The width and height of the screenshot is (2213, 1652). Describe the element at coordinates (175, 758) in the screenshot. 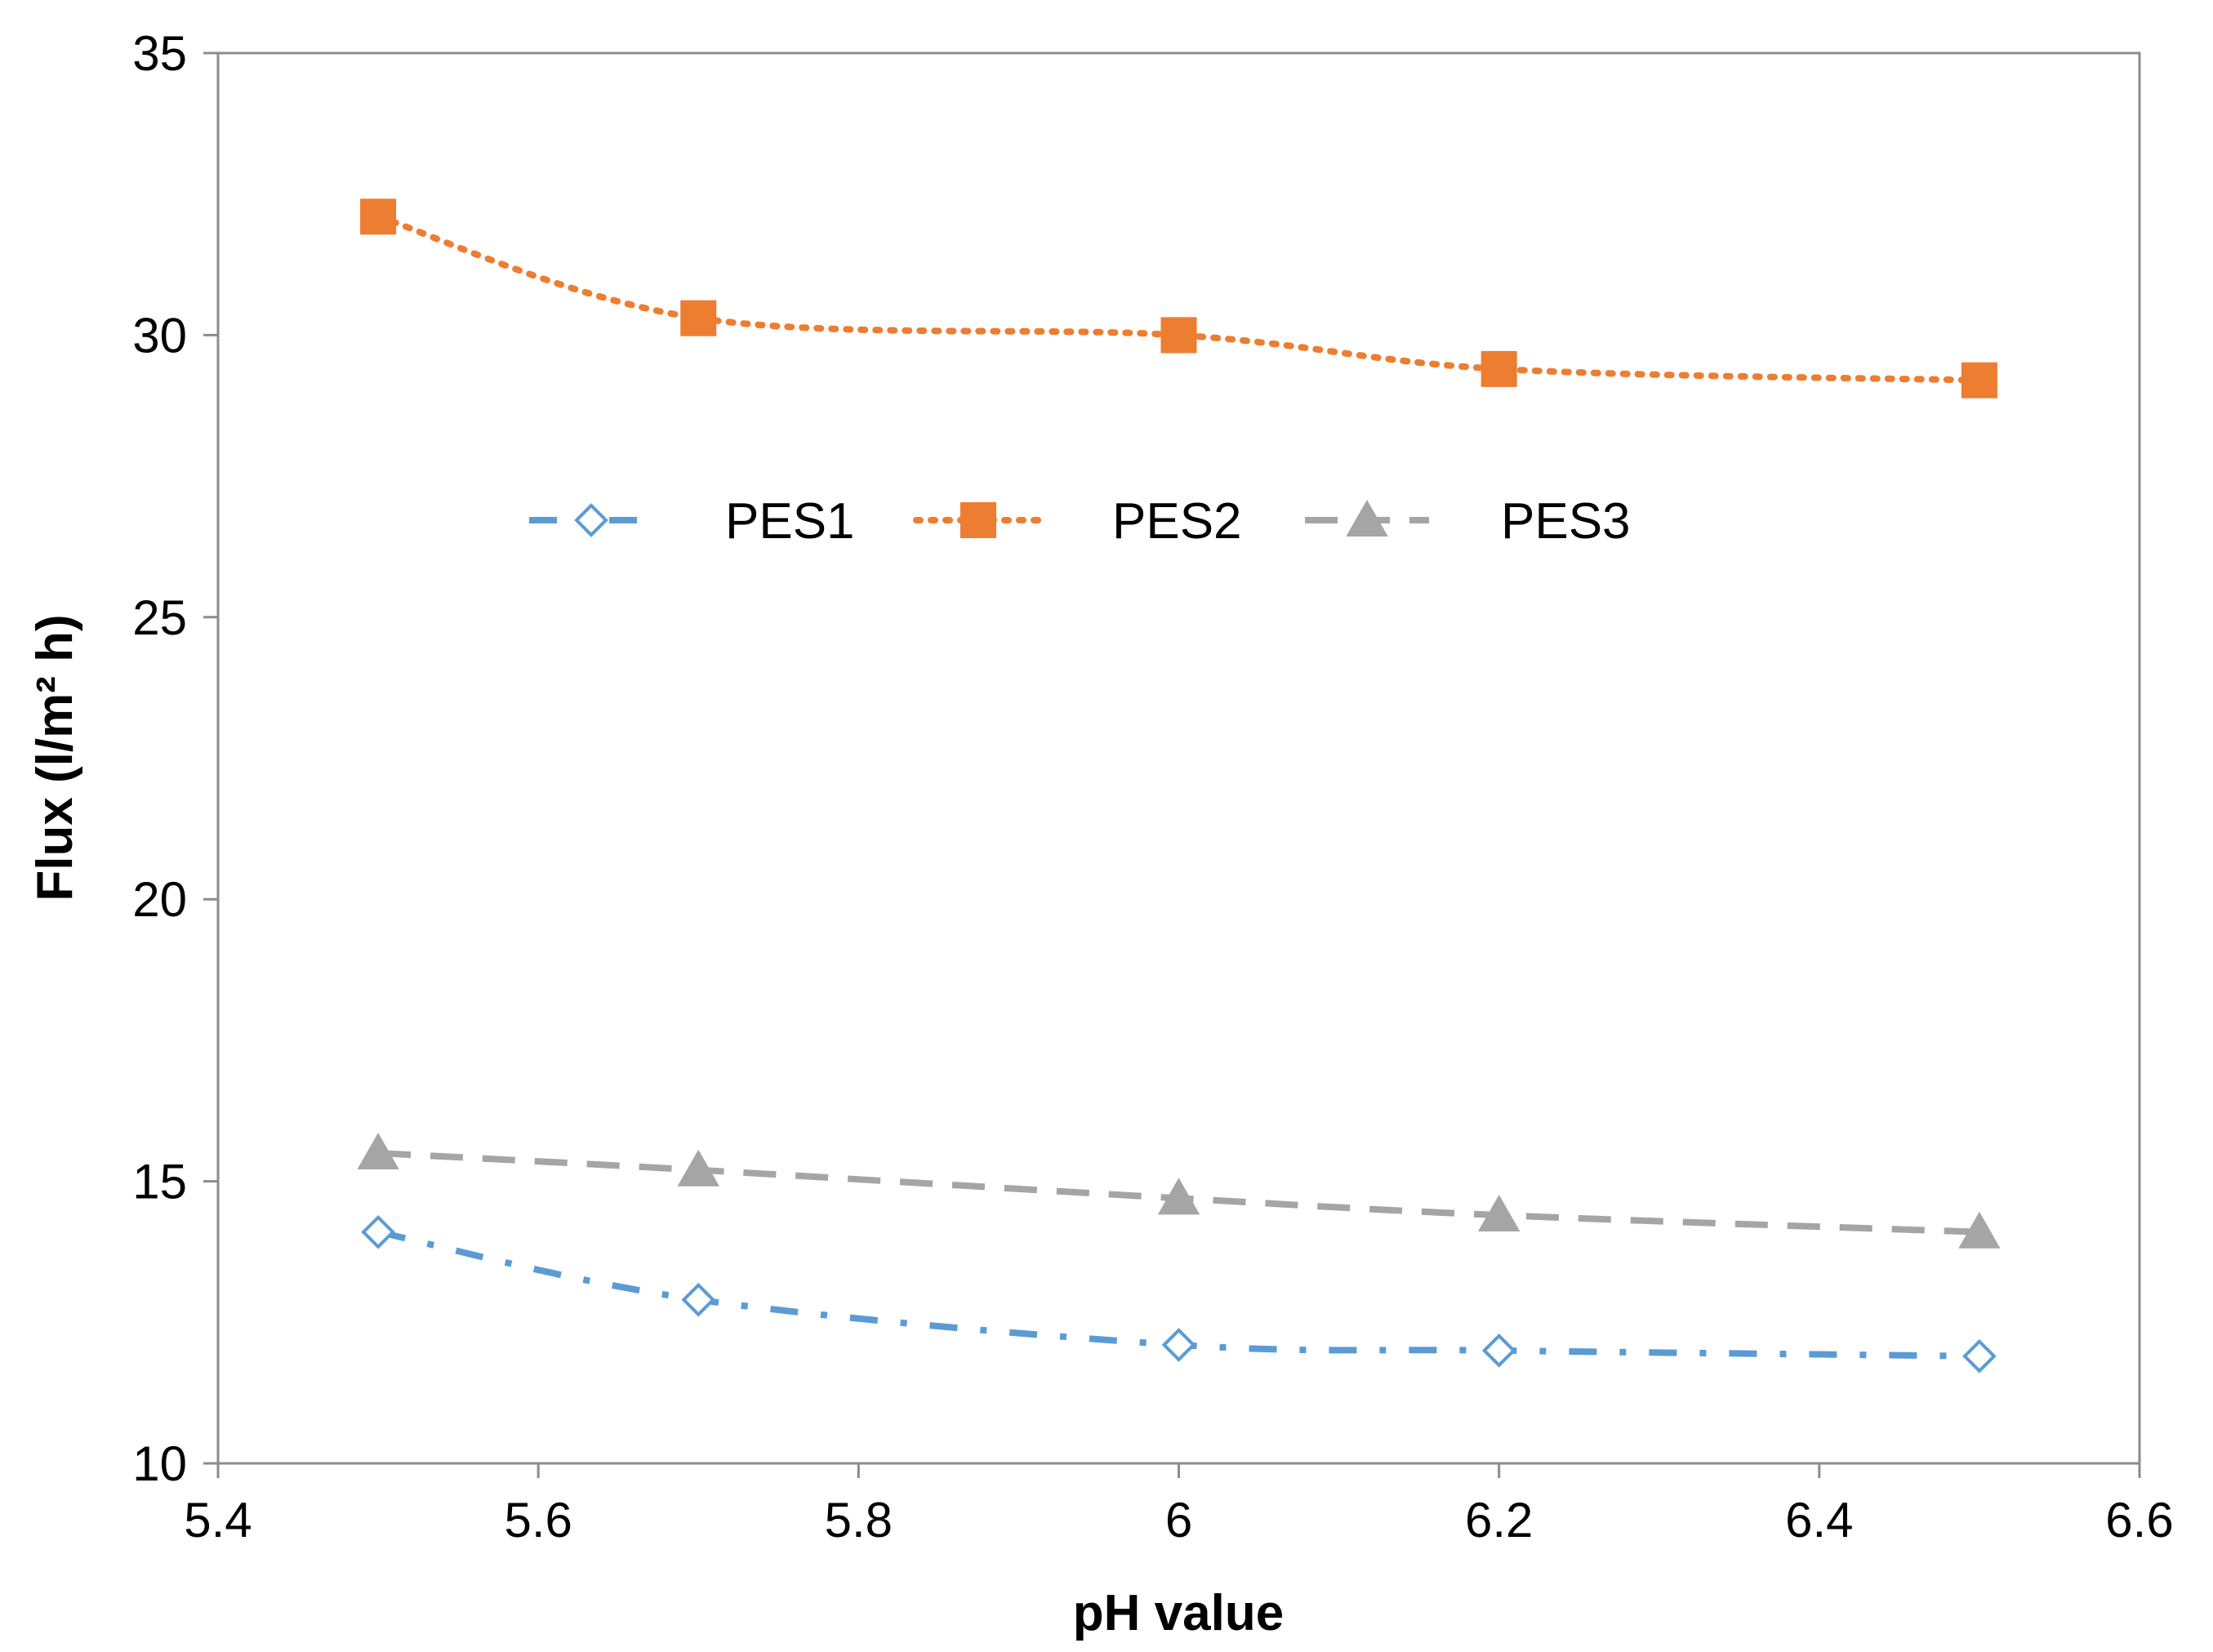

I see `y-axis: 10 15 20 25 30 35` at that location.